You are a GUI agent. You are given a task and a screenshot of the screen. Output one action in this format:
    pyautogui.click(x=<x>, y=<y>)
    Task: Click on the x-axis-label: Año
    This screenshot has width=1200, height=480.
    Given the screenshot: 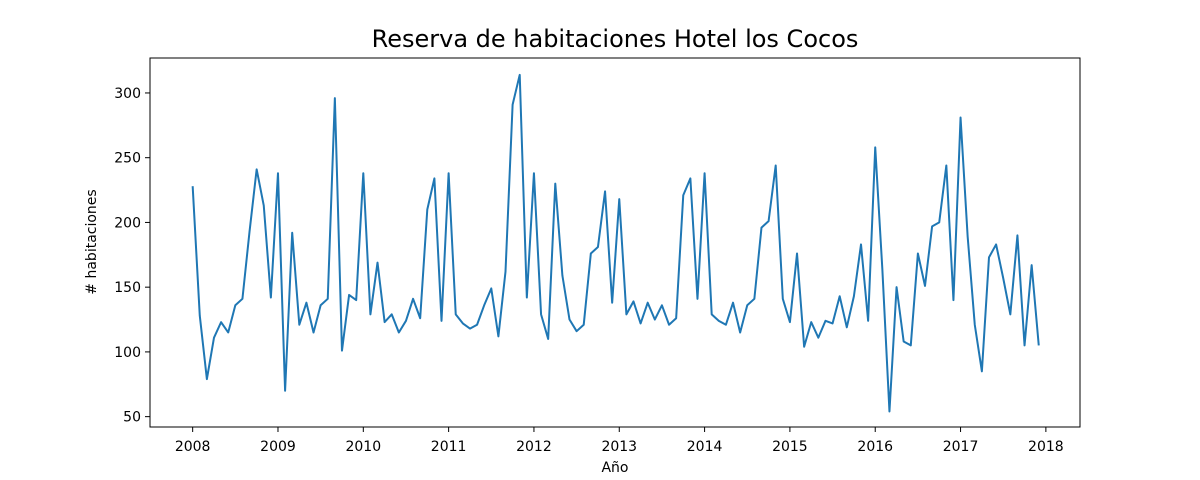 What is the action you would take?
    pyautogui.click(x=614, y=468)
    